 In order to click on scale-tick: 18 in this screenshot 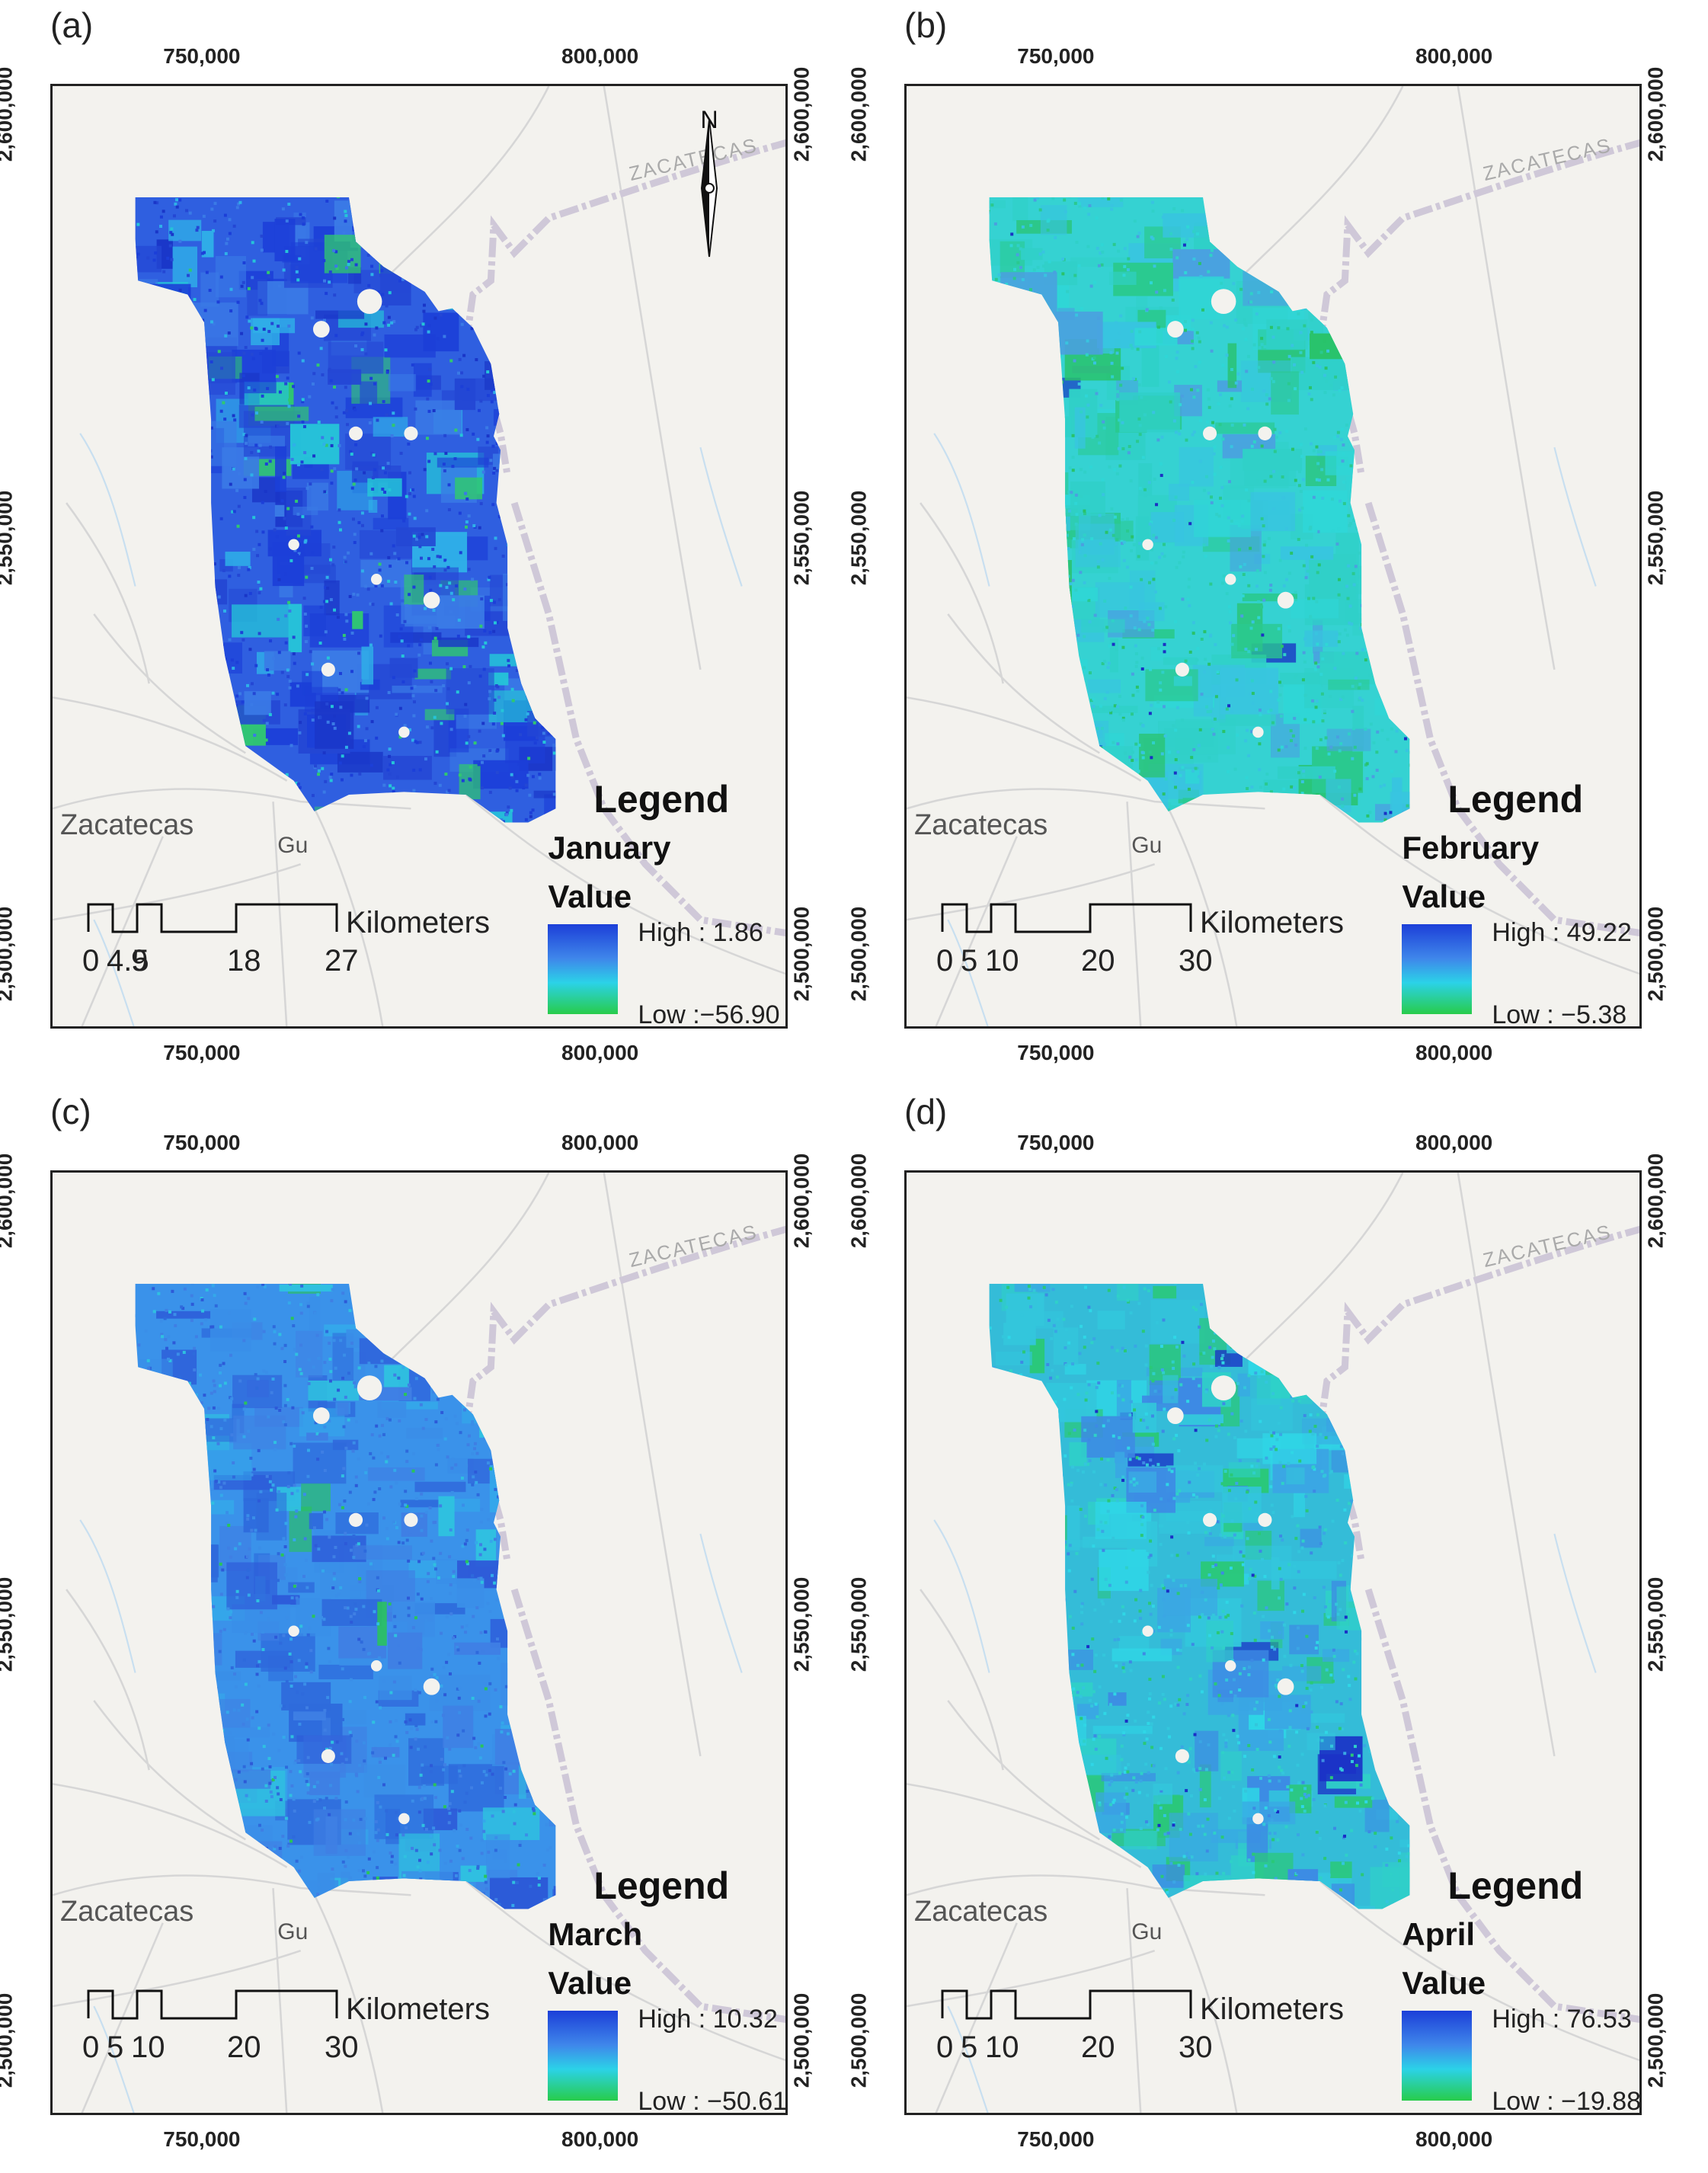, I will do `click(244, 960)`.